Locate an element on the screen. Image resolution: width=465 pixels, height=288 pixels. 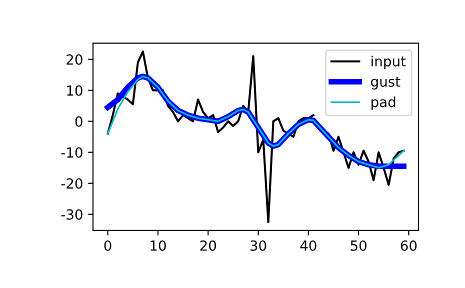
x-tick-label: 50 is located at coordinates (358, 245).